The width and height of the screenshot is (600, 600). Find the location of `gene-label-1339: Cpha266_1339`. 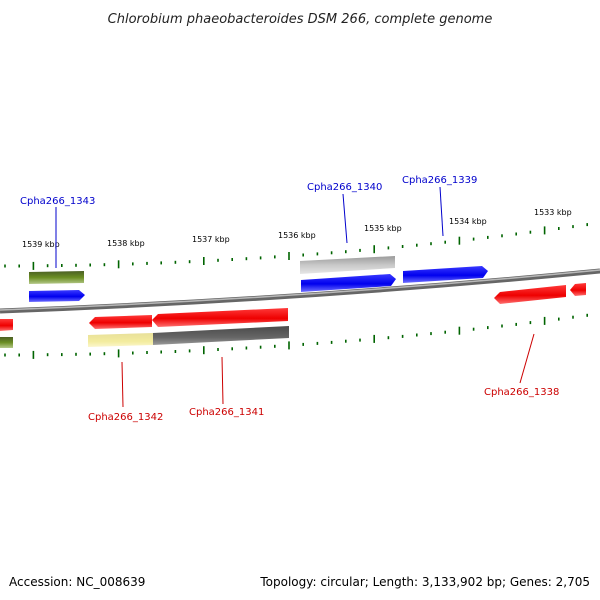

gene-label-1339: Cpha266_1339 is located at coordinates (439, 180).